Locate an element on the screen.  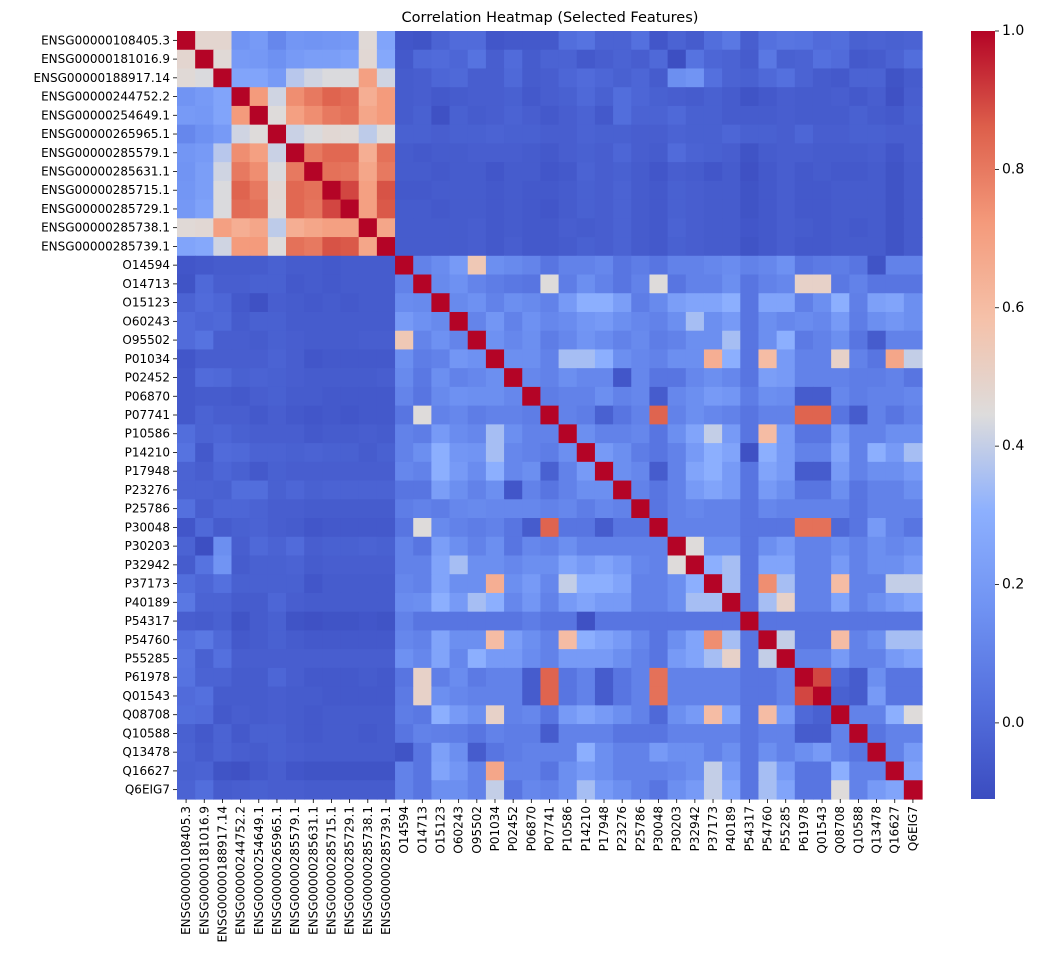
y-tick-label: ENSG00000244752.2 is located at coordinates (105, 97).